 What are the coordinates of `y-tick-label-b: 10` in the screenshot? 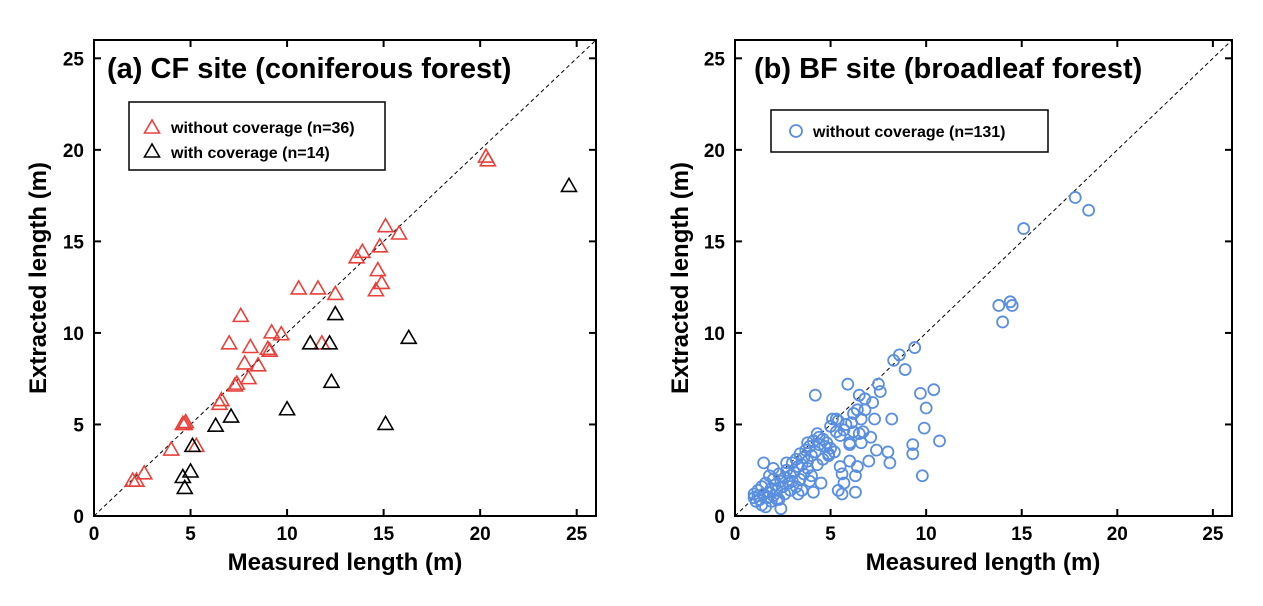 It's located at (714, 334).